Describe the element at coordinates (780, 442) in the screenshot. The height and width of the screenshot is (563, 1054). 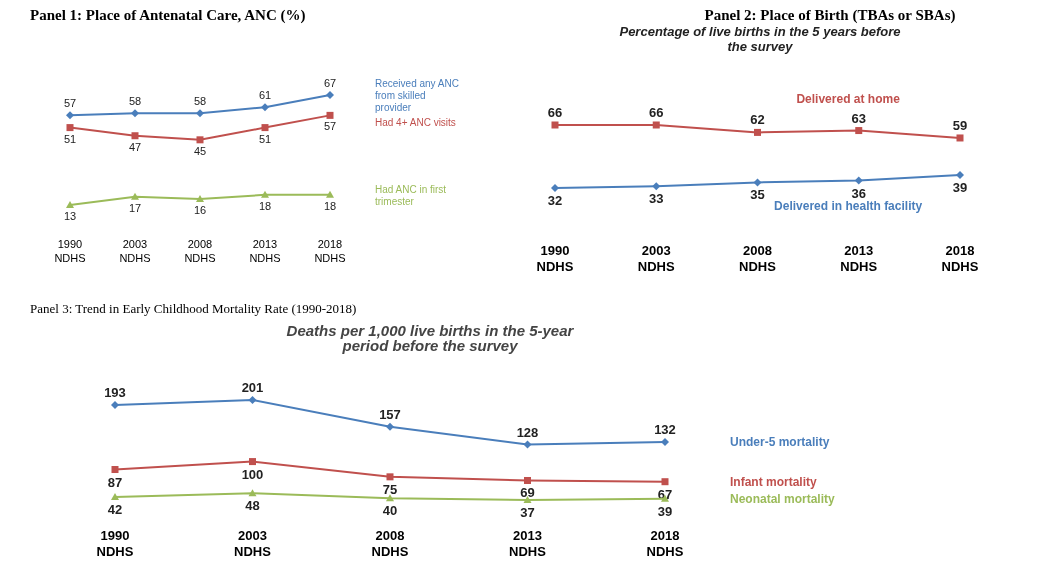
I see `text: Under-5 mortality` at that location.